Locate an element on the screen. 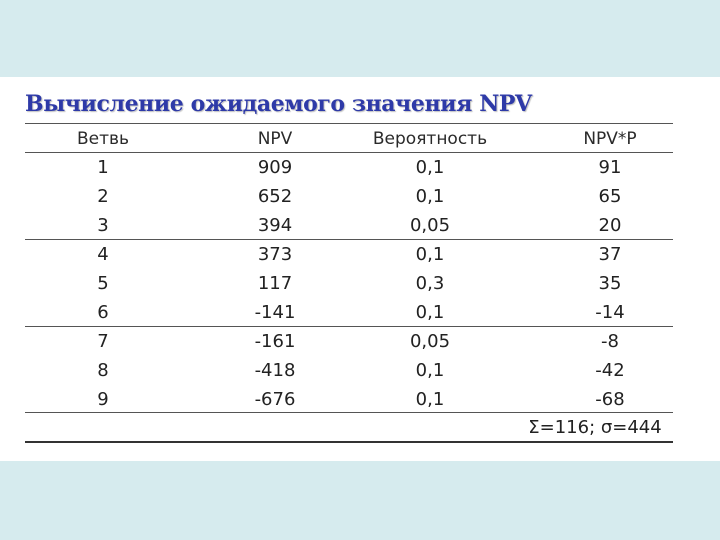 The width and height of the screenshot is (720, 540). npv-p-cell: -14 is located at coordinates (610, 312).